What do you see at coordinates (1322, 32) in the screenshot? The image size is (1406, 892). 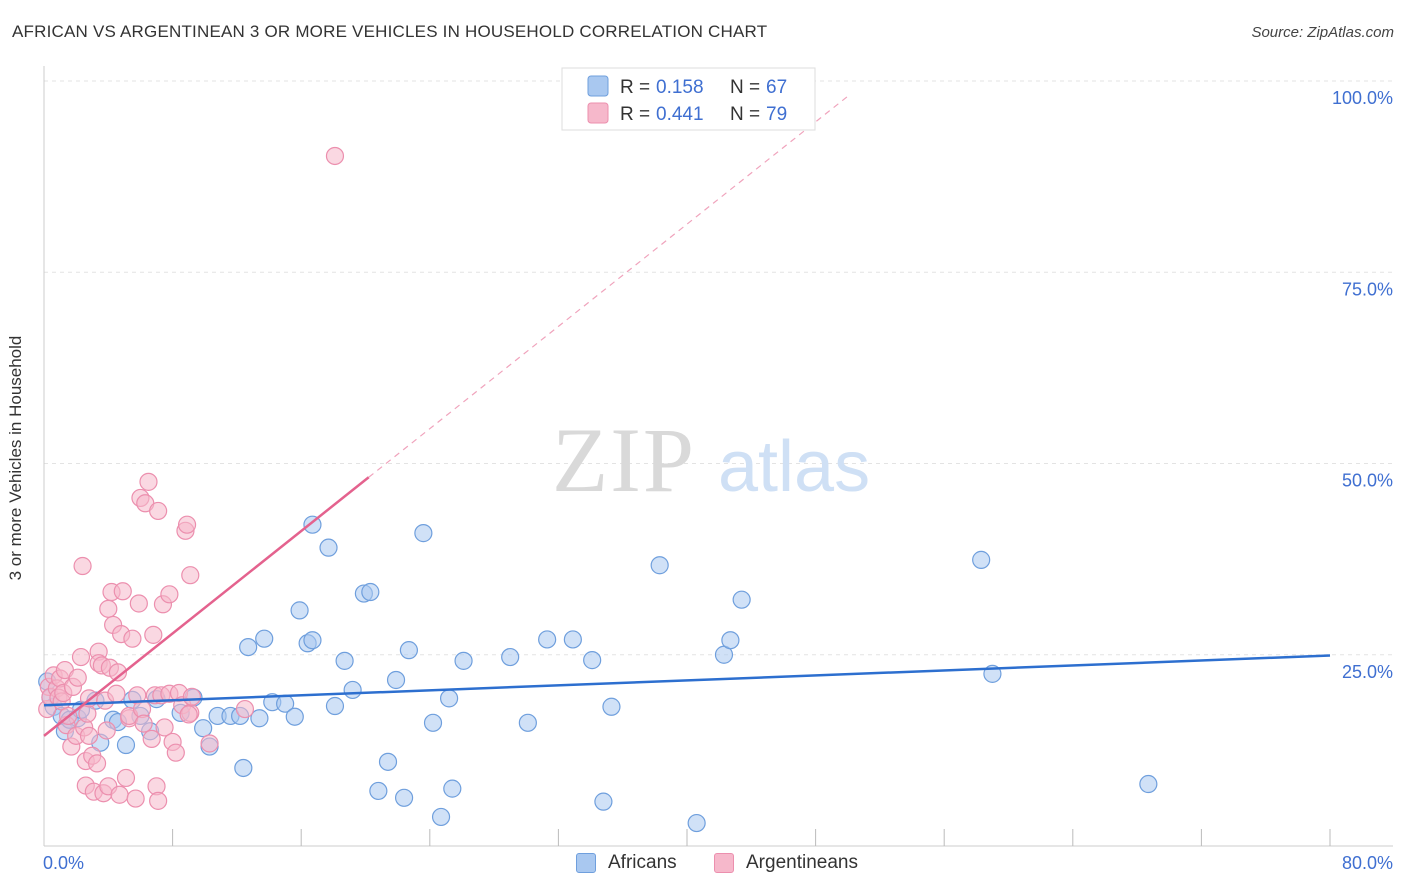 I see `source-label: Source: ZipAtlas.com` at bounding box center [1322, 32].